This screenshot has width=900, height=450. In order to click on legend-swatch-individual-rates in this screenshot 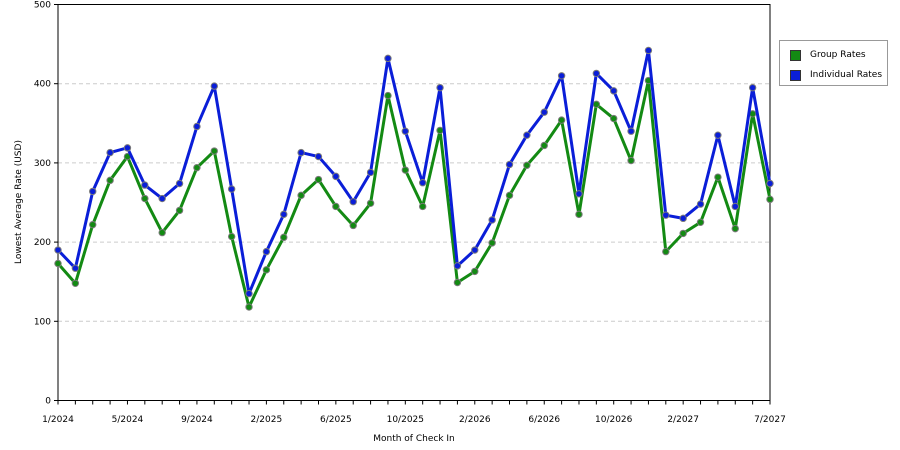, I will do `click(795, 75)`.